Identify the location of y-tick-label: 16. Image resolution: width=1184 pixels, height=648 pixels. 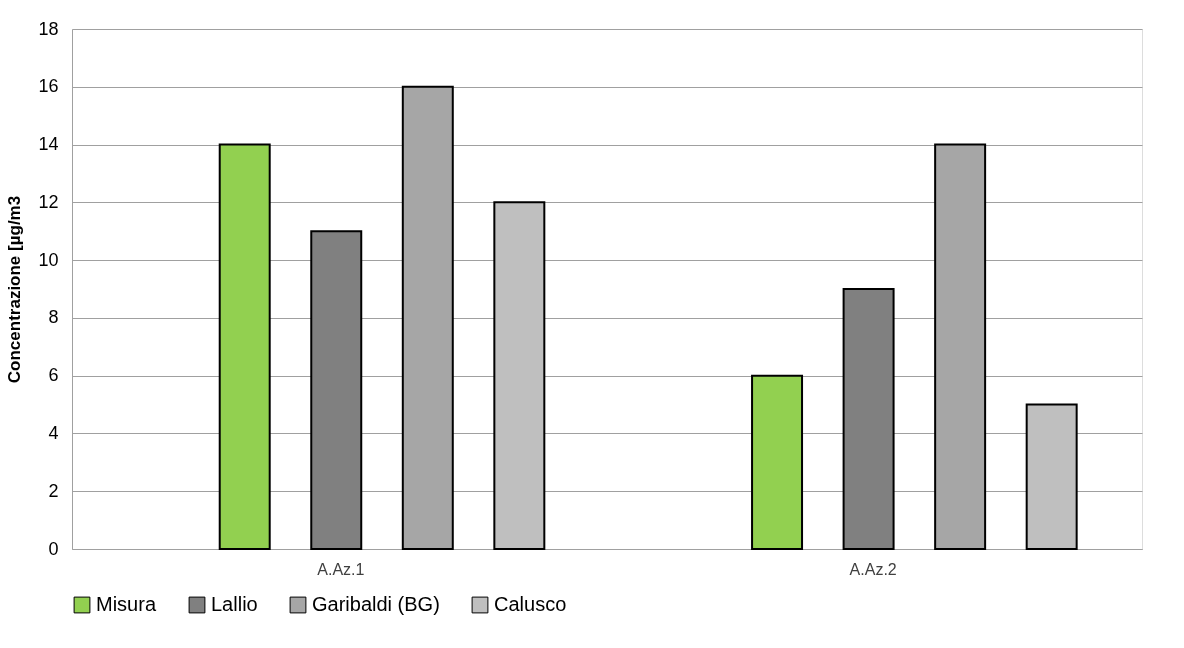
(48, 86).